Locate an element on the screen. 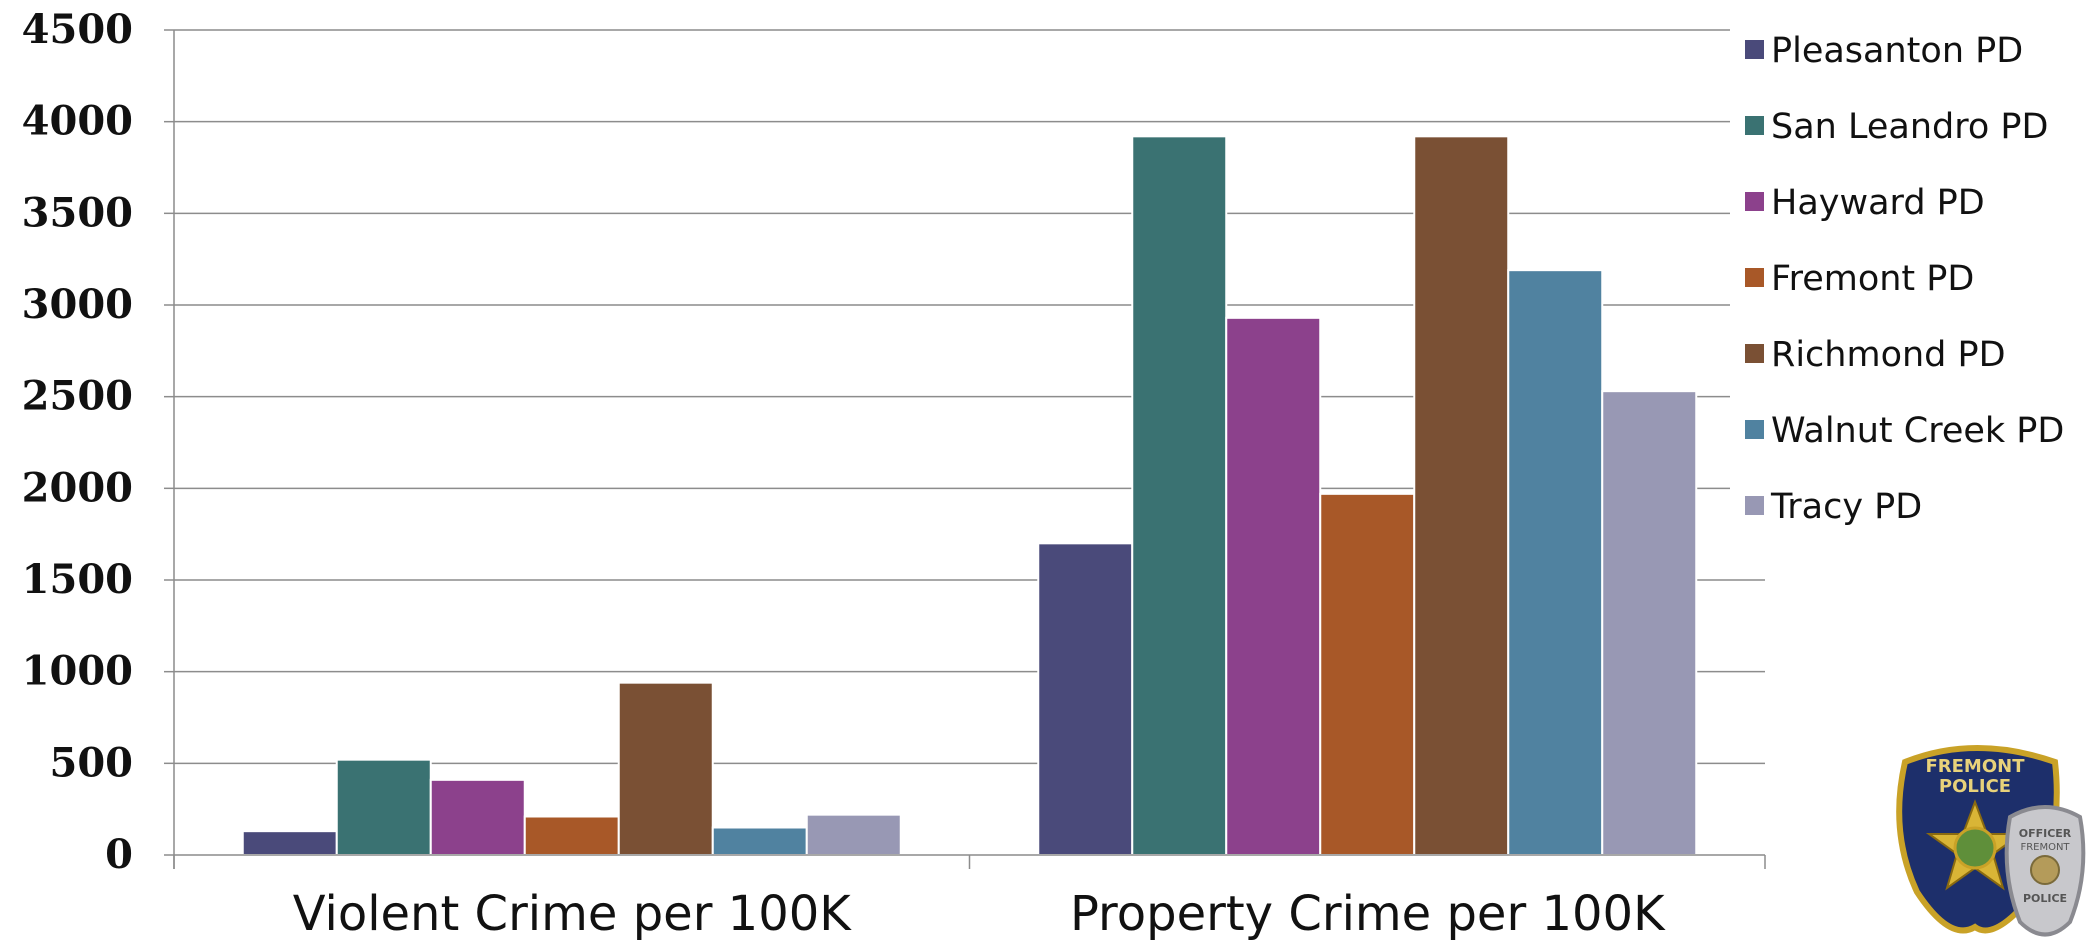 This screenshot has width=2086, height=945. y-tick-label: 2500 is located at coordinates (77, 396).